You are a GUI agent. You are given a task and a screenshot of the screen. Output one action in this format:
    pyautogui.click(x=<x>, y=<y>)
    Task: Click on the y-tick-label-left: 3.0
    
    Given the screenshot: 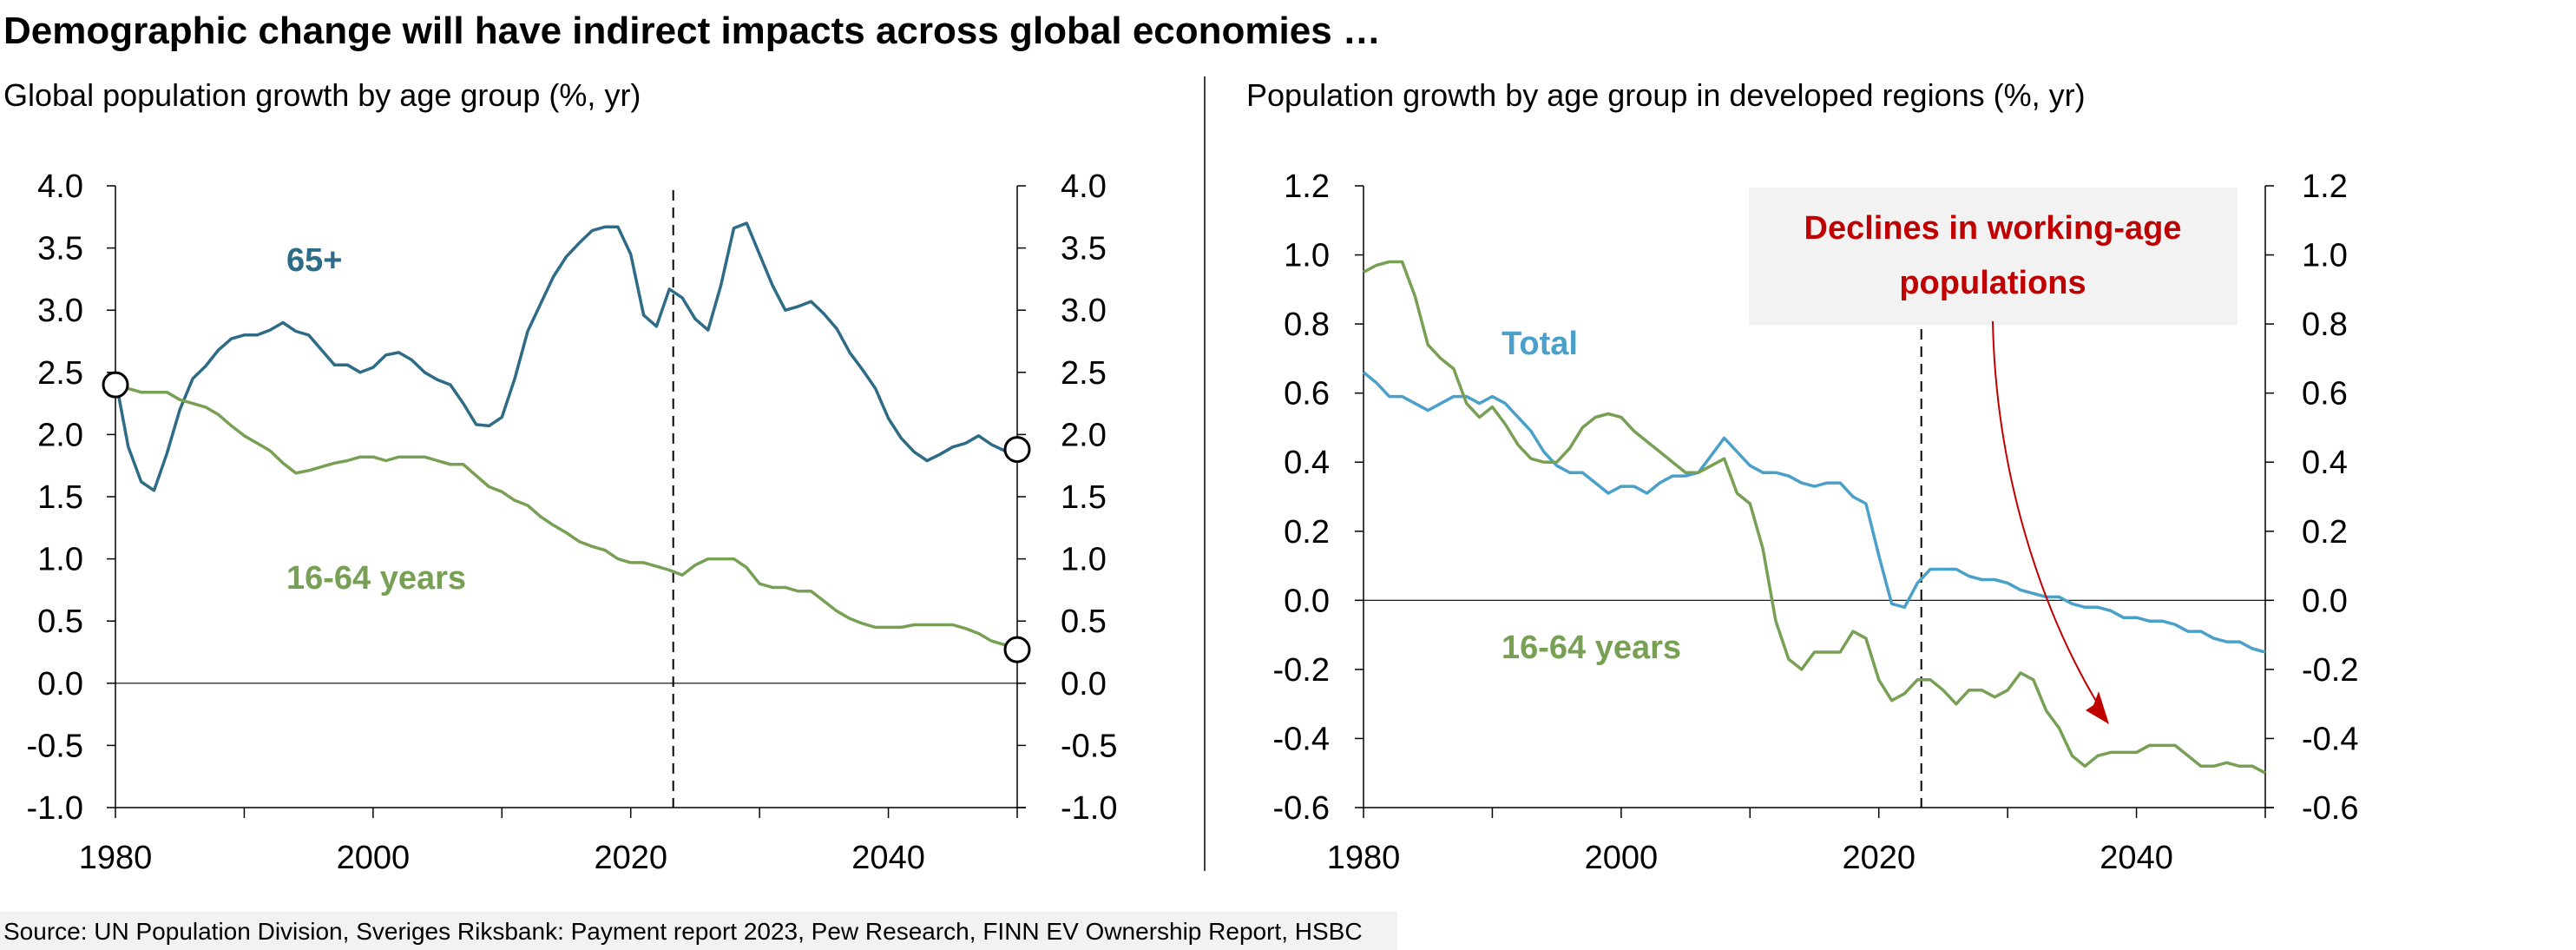 What is the action you would take?
    pyautogui.click(x=60, y=311)
    